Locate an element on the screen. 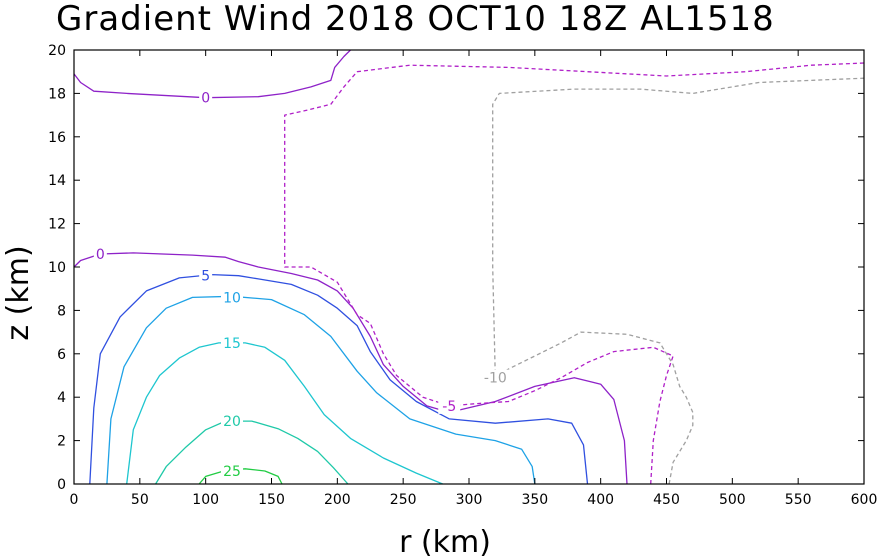 Image resolution: width=879 pixels, height=560 pixels. contour-label: 25 is located at coordinates (232, 472).